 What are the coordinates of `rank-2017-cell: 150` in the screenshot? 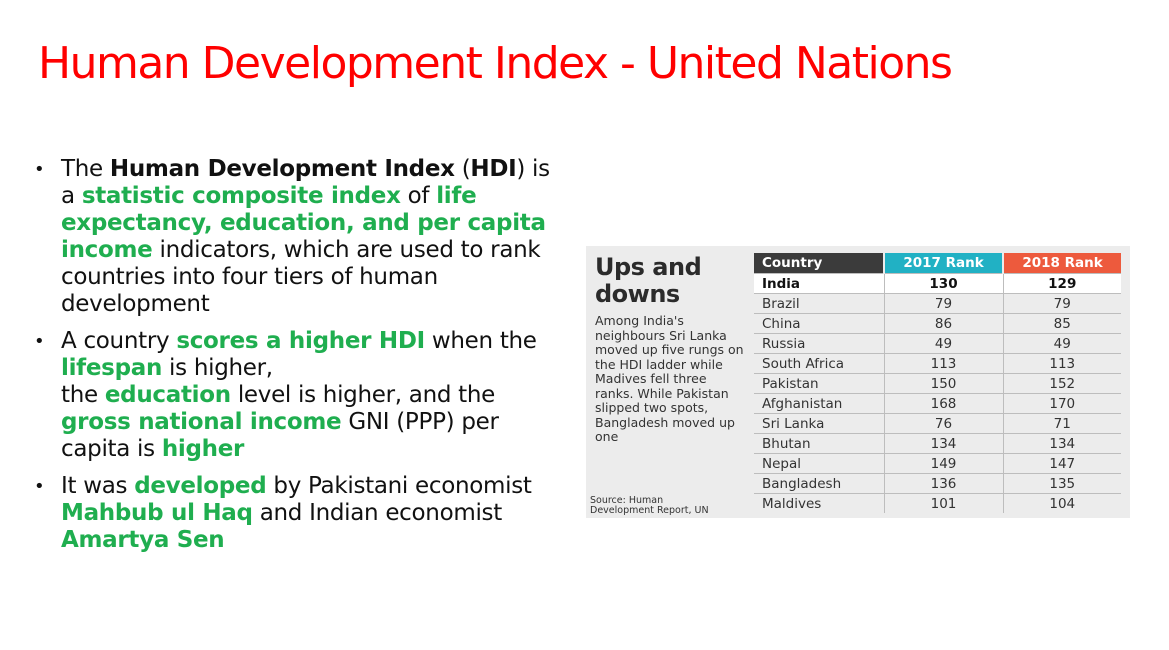 It's located at (944, 383).